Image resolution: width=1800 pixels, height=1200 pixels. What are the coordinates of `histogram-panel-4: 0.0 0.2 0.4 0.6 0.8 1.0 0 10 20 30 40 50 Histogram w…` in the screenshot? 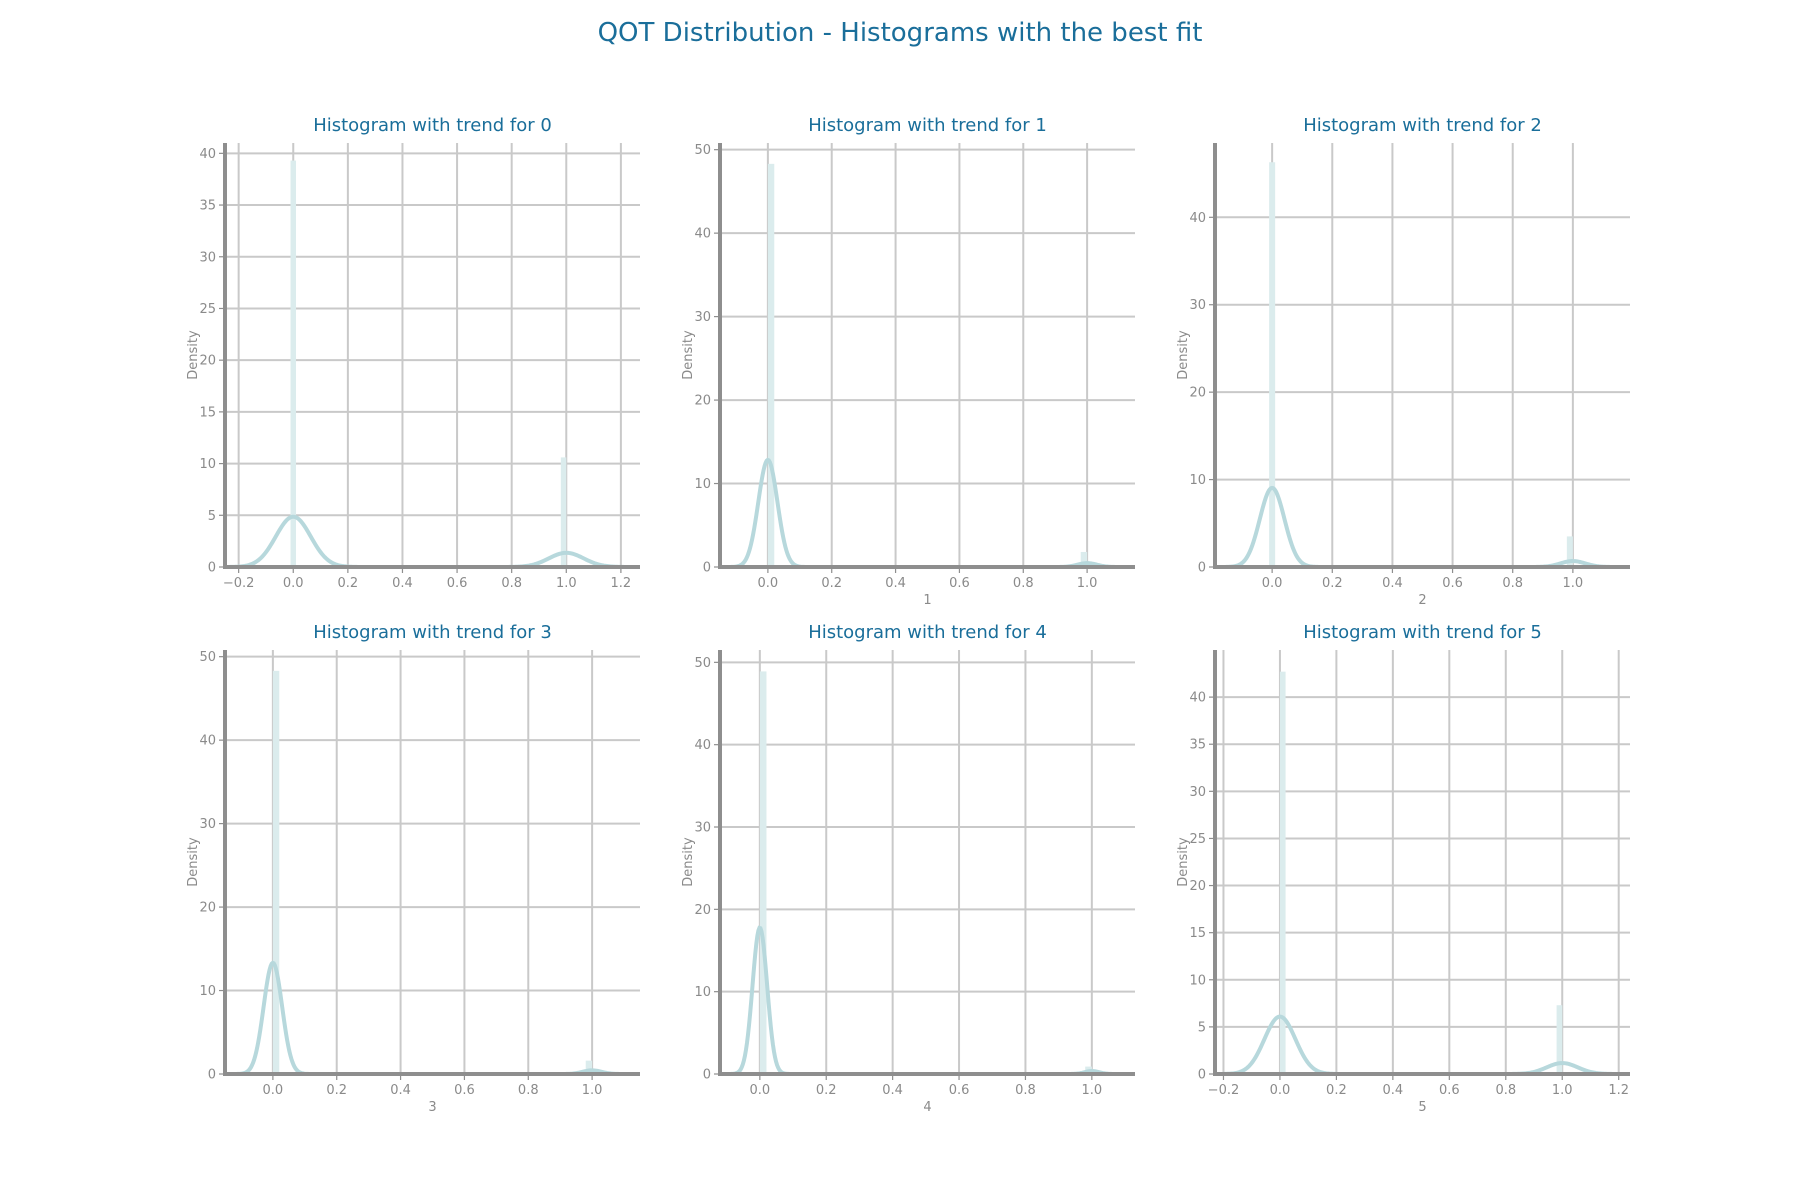 It's located at (908, 868).